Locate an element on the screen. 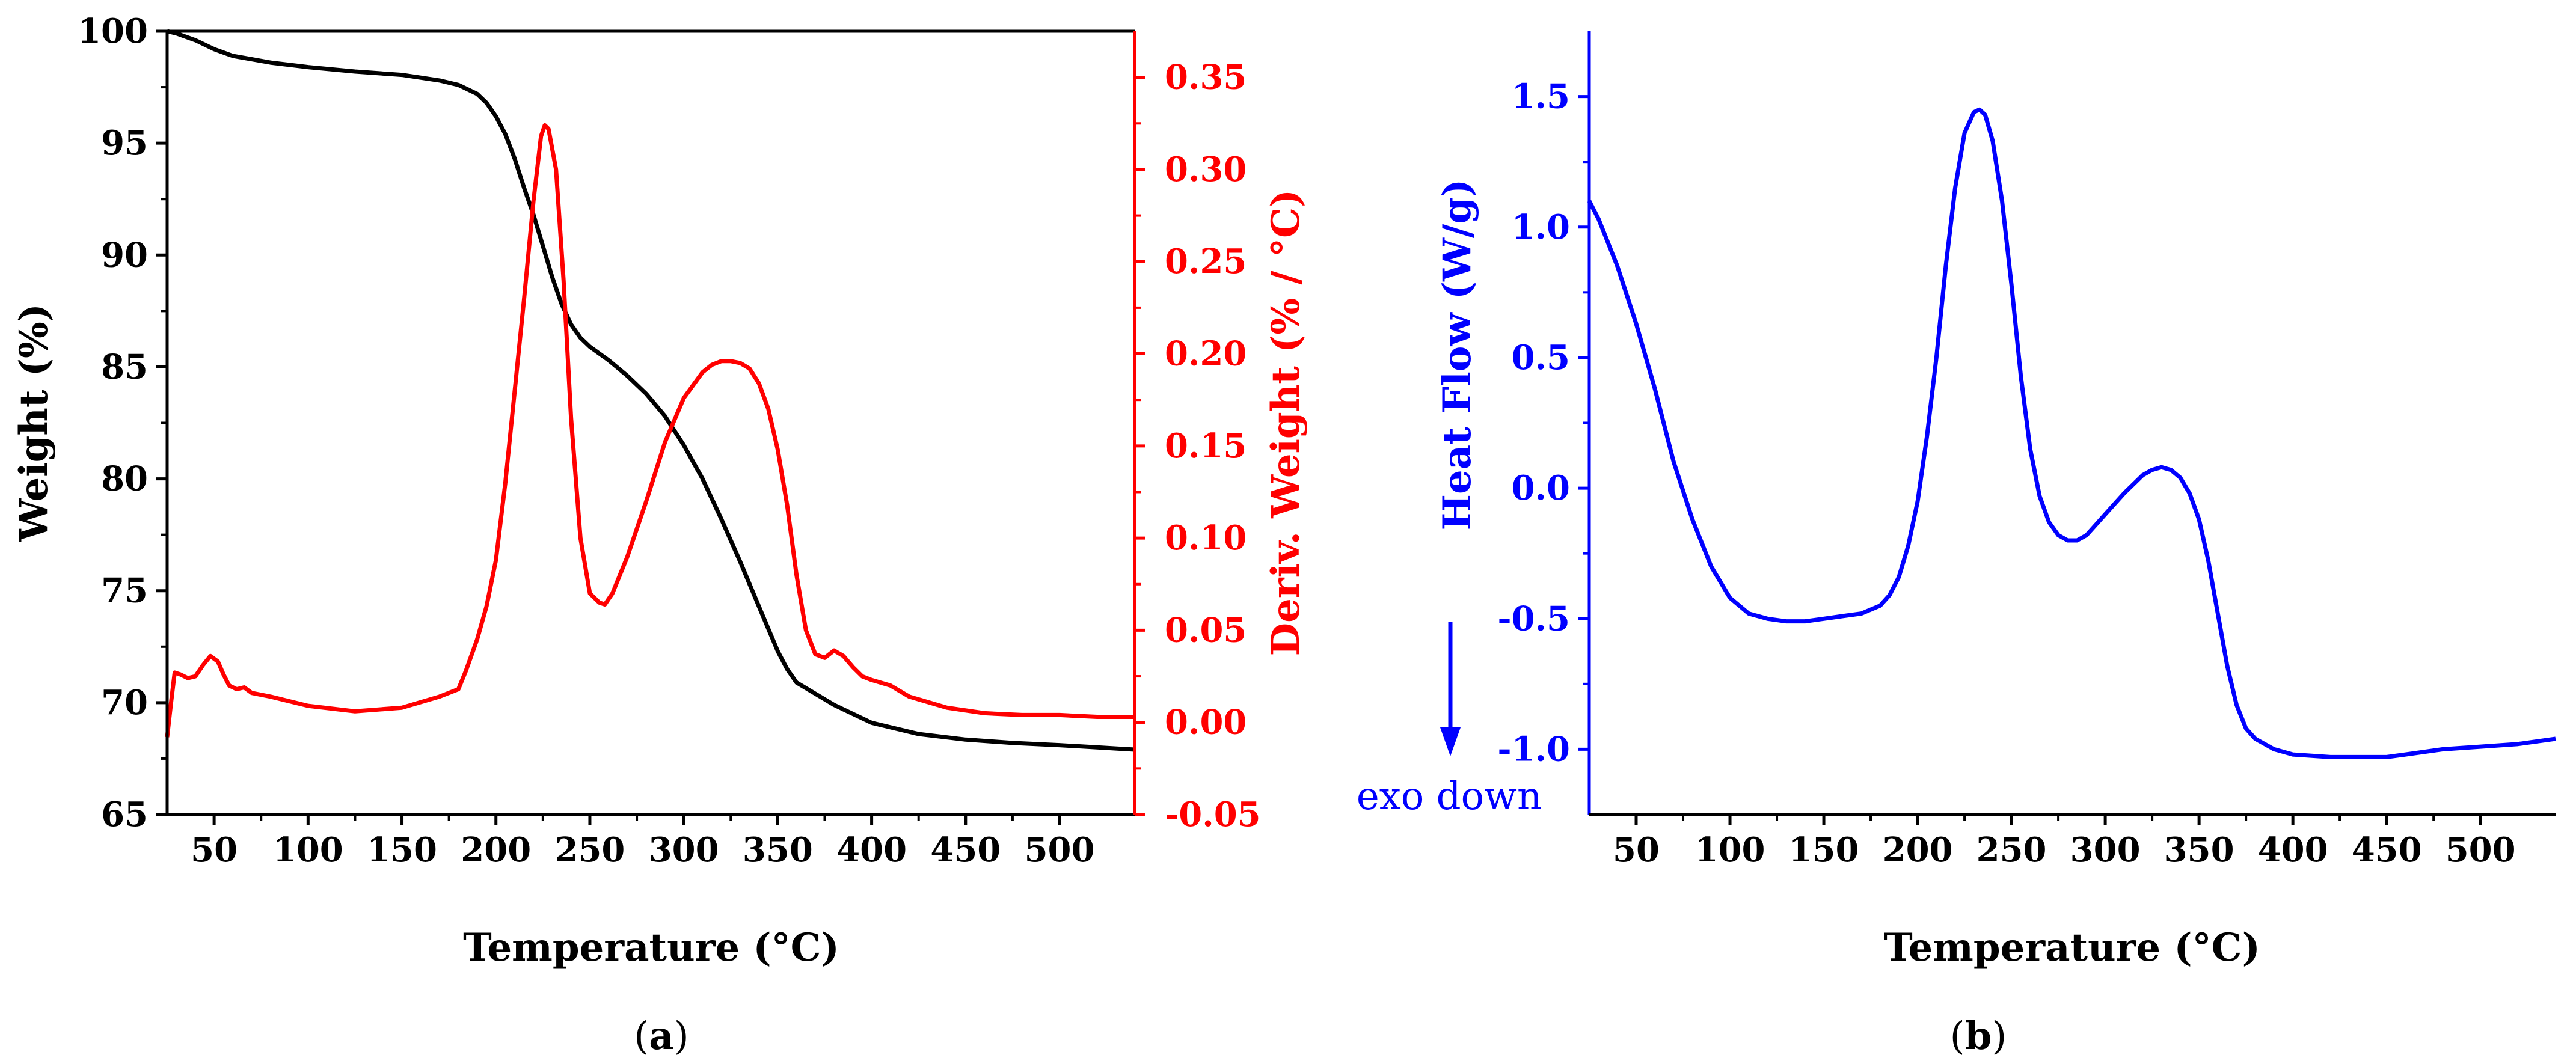  panel-b-y-tick-label: 0.5 is located at coordinates (1541, 358).